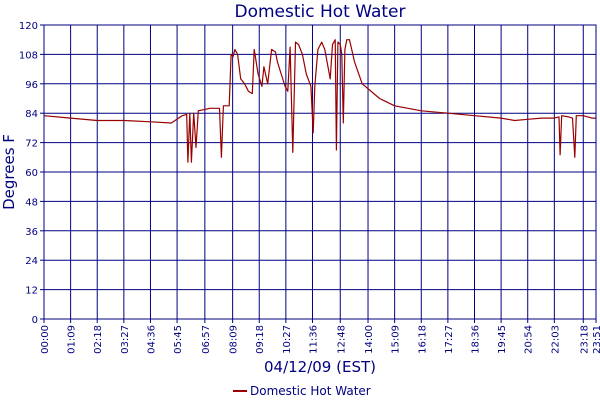 The width and height of the screenshot is (600, 400). I want to click on x-axis-label: 04/12/09 (EST), so click(320, 367).